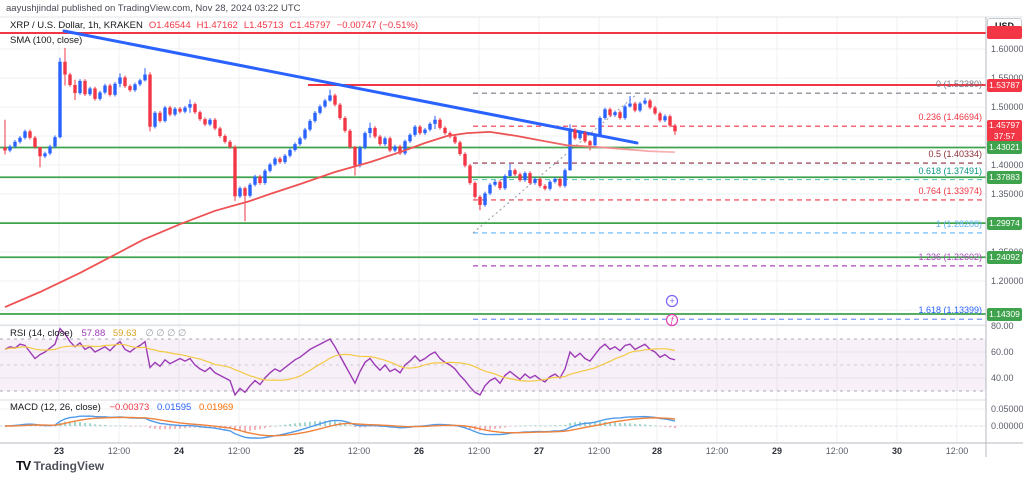 The width and height of the screenshot is (1023, 478). Describe the element at coordinates (1007, 77) in the screenshot. I see `price-tick-label: 1.55000` at that location.